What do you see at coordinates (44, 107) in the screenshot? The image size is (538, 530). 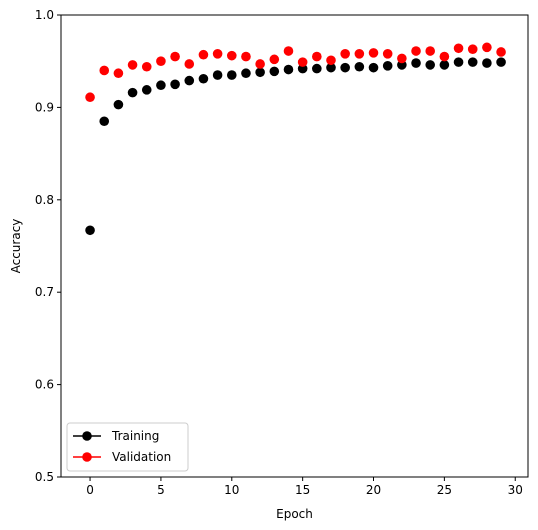 I see `y-tick-label: 0.9` at bounding box center [44, 107].